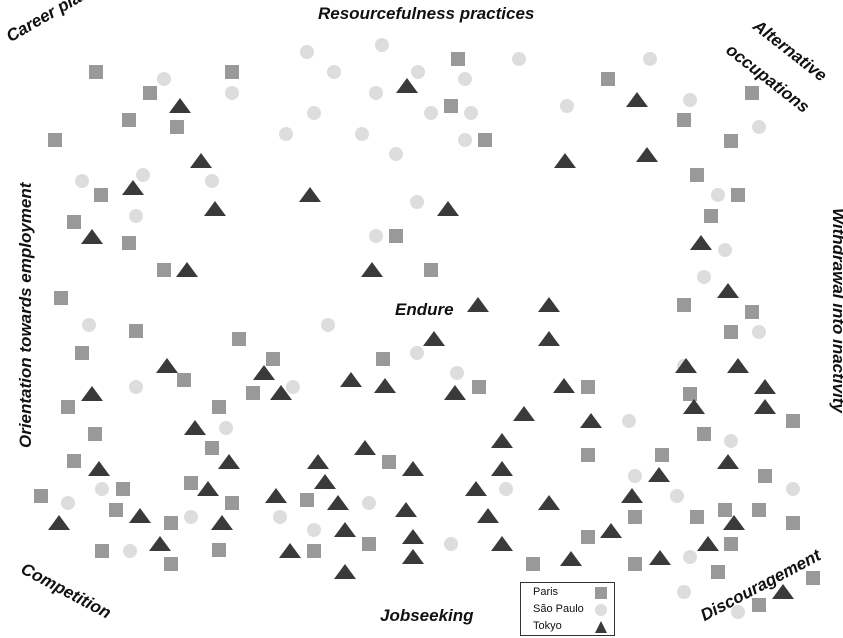  I want to click on legend-item-sao-paulo: São Paulo, so click(567, 609).